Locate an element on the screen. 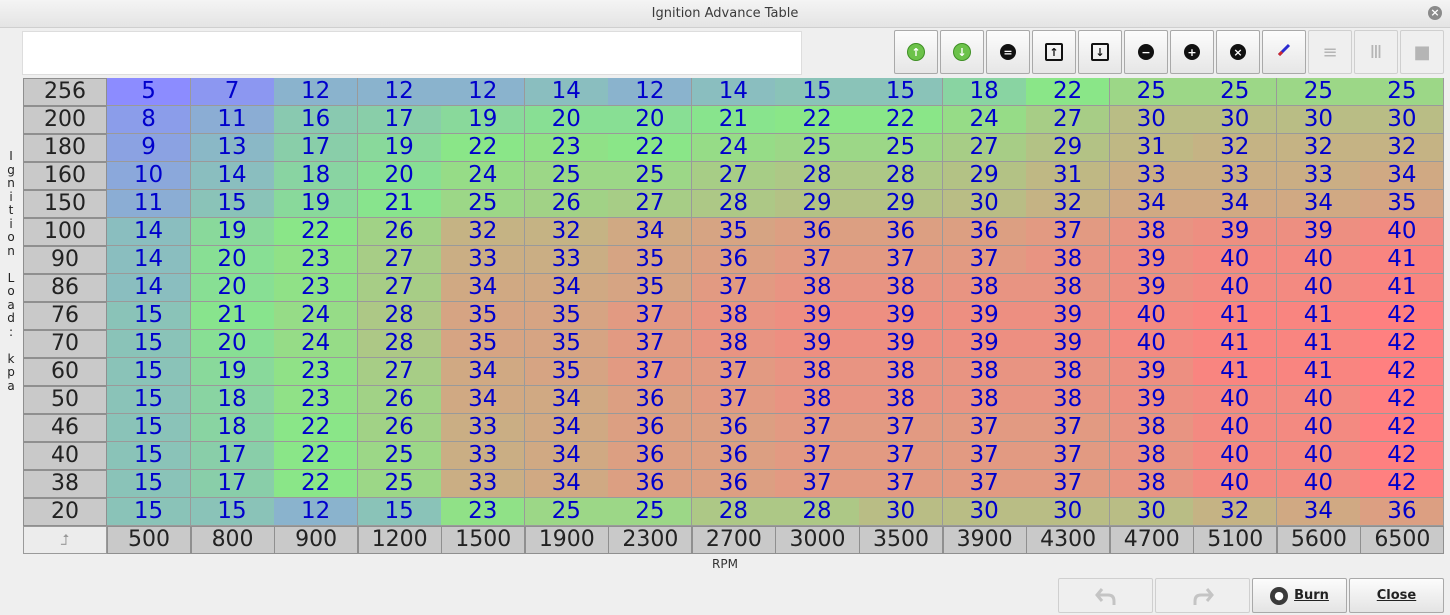 The height and width of the screenshot is (615, 1450). table-cell: 11 is located at coordinates (232, 120).